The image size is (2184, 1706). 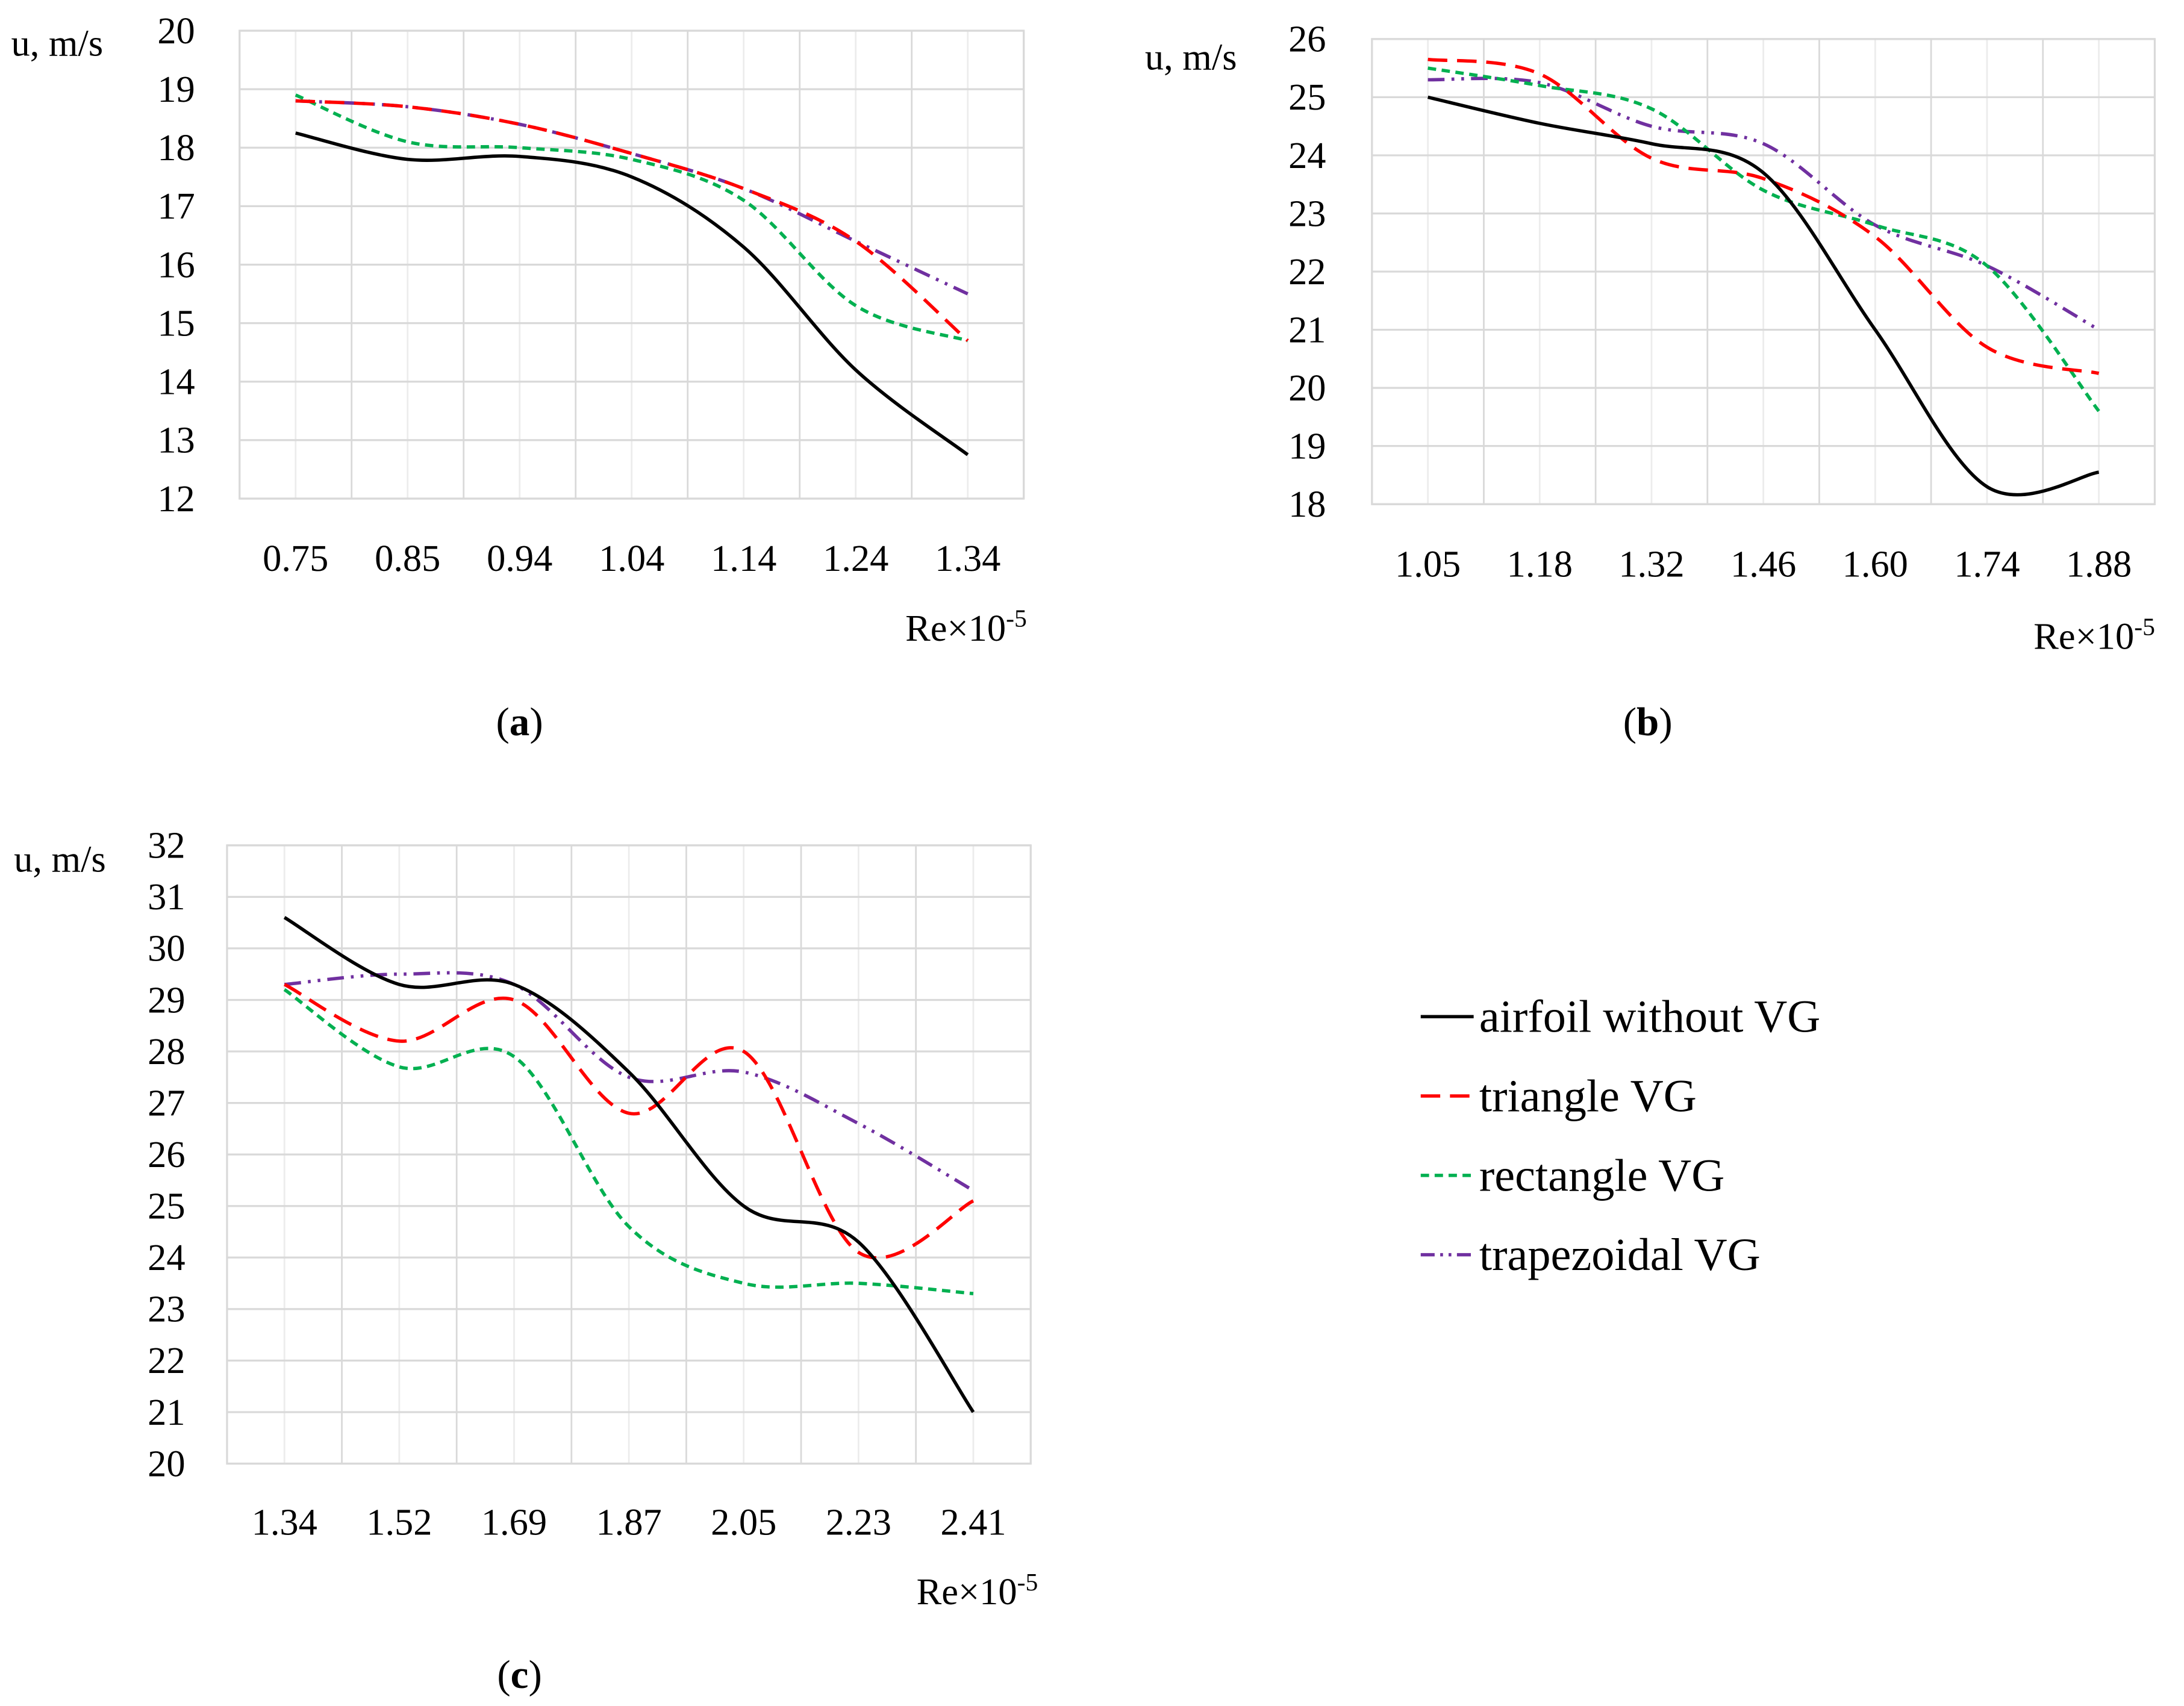 I want to click on legend-item: airfoil without VG, so click(x=1621, y=1016).